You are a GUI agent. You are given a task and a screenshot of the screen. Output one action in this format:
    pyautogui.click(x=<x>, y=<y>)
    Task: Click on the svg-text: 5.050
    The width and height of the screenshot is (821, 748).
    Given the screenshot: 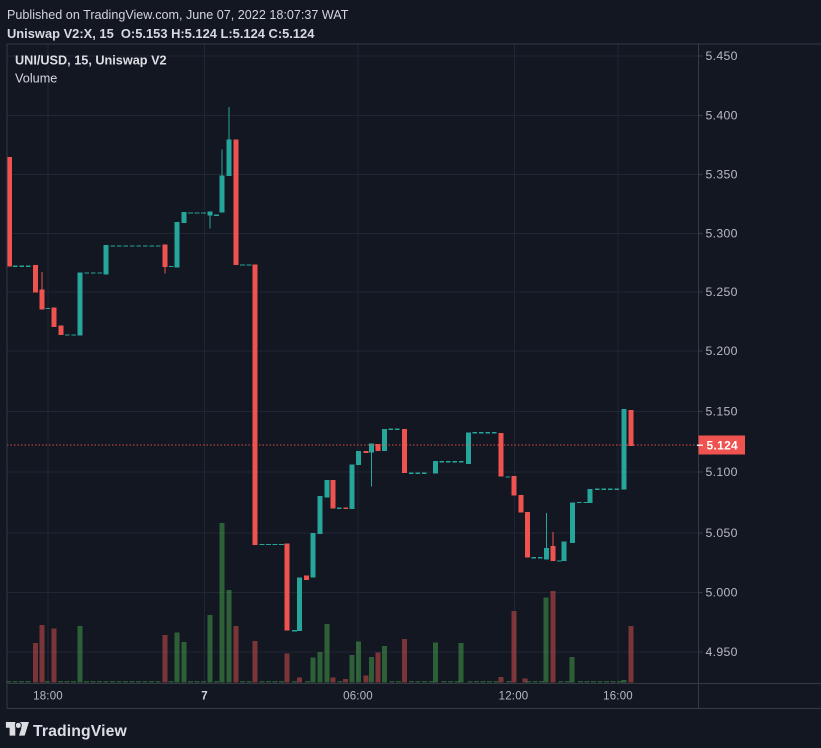 What is the action you would take?
    pyautogui.click(x=722, y=533)
    